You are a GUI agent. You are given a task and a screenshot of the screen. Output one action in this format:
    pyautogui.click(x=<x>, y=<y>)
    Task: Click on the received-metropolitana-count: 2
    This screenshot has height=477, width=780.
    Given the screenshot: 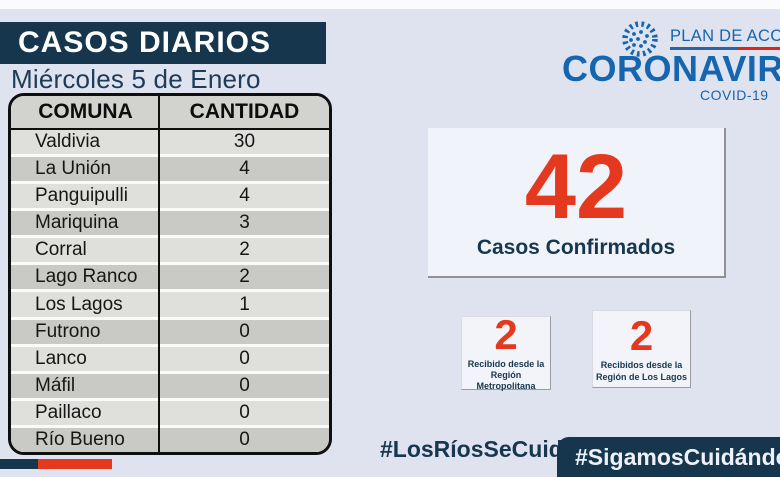 What is the action you would take?
    pyautogui.click(x=506, y=334)
    